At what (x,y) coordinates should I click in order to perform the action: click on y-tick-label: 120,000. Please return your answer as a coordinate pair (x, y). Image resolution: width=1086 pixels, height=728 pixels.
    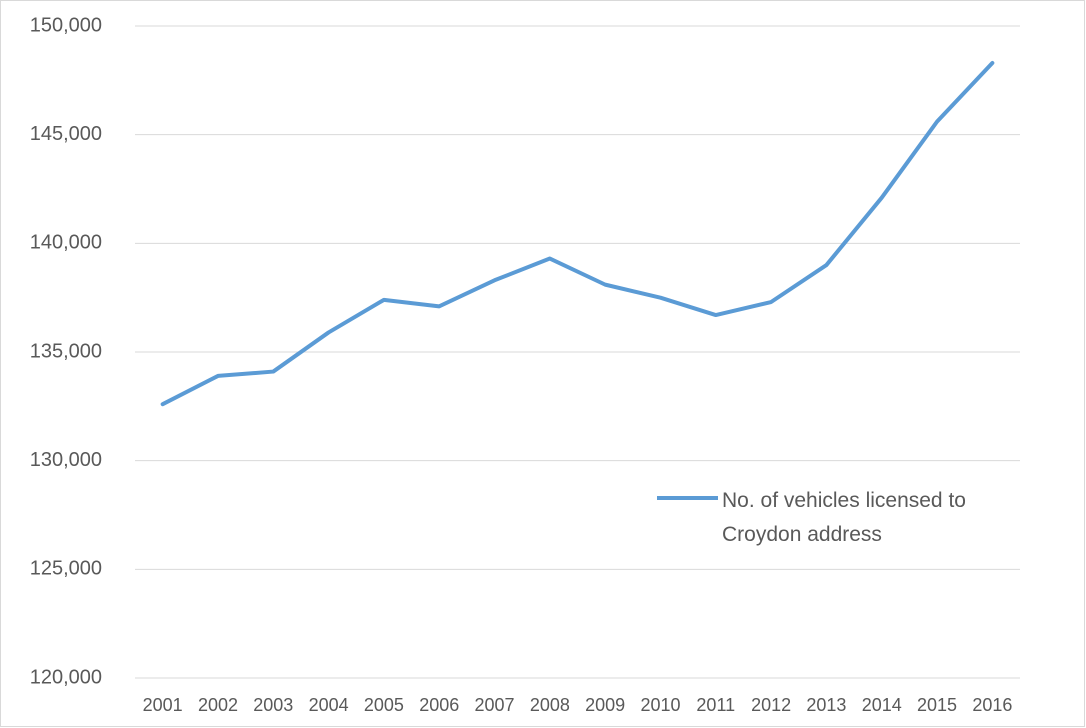
    Looking at the image, I should click on (66, 677).